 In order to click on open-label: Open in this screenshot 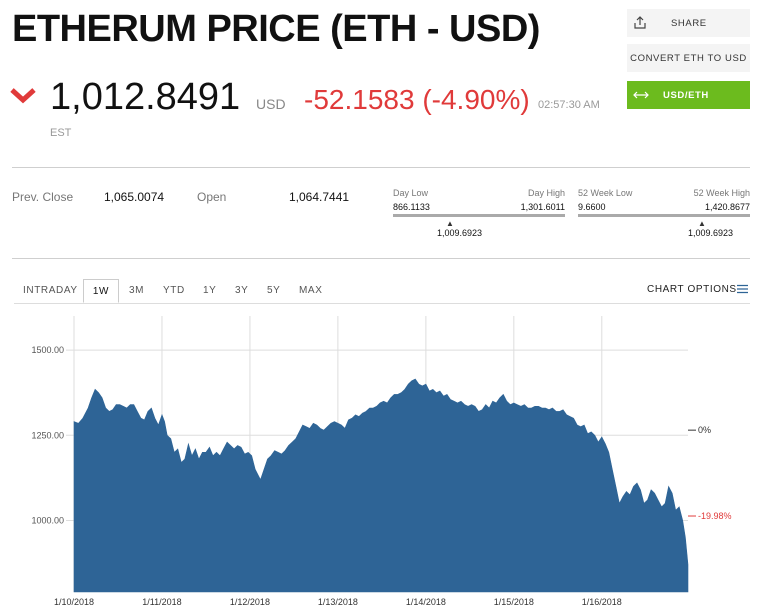, I will do `click(212, 197)`.